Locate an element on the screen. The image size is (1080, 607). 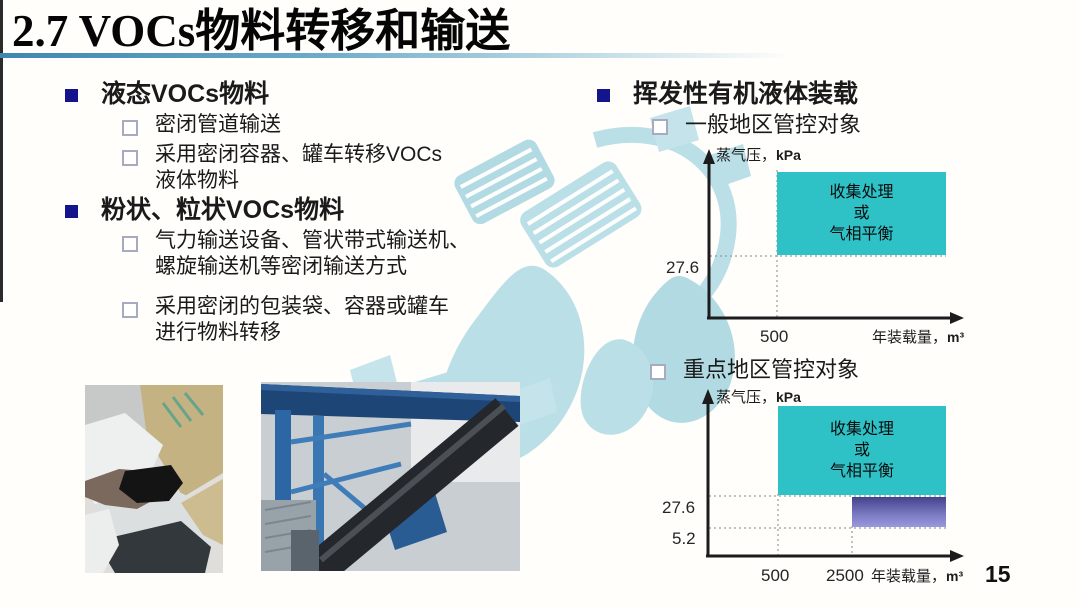
list-item: 气力输送设备、管状带式输送机、 螺旋输送机等密闭输送方式 is located at coordinates (296, 254).